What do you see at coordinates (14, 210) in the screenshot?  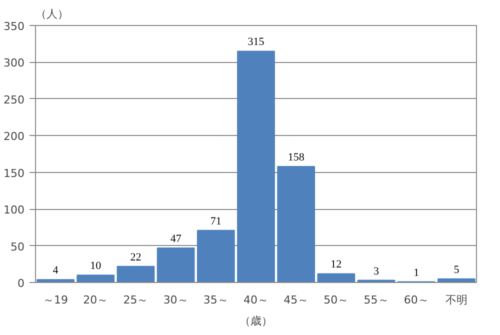 I see `y-tick-label: 100` at bounding box center [14, 210].